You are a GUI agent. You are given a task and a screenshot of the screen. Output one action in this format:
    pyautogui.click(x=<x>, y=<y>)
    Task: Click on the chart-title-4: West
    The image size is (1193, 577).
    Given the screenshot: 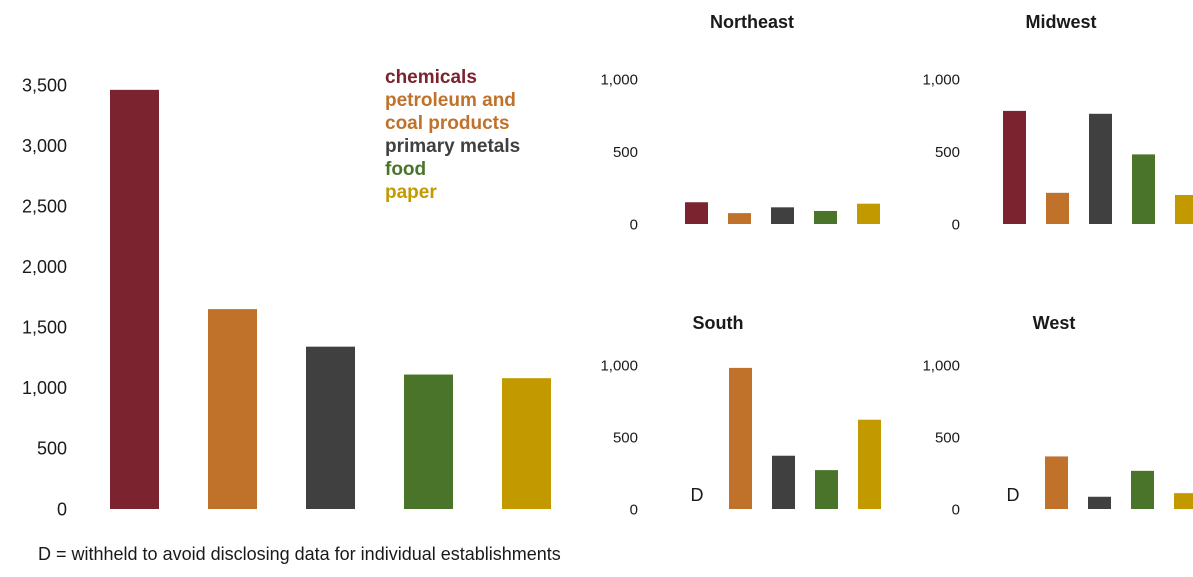 What is the action you would take?
    pyautogui.click(x=1054, y=323)
    